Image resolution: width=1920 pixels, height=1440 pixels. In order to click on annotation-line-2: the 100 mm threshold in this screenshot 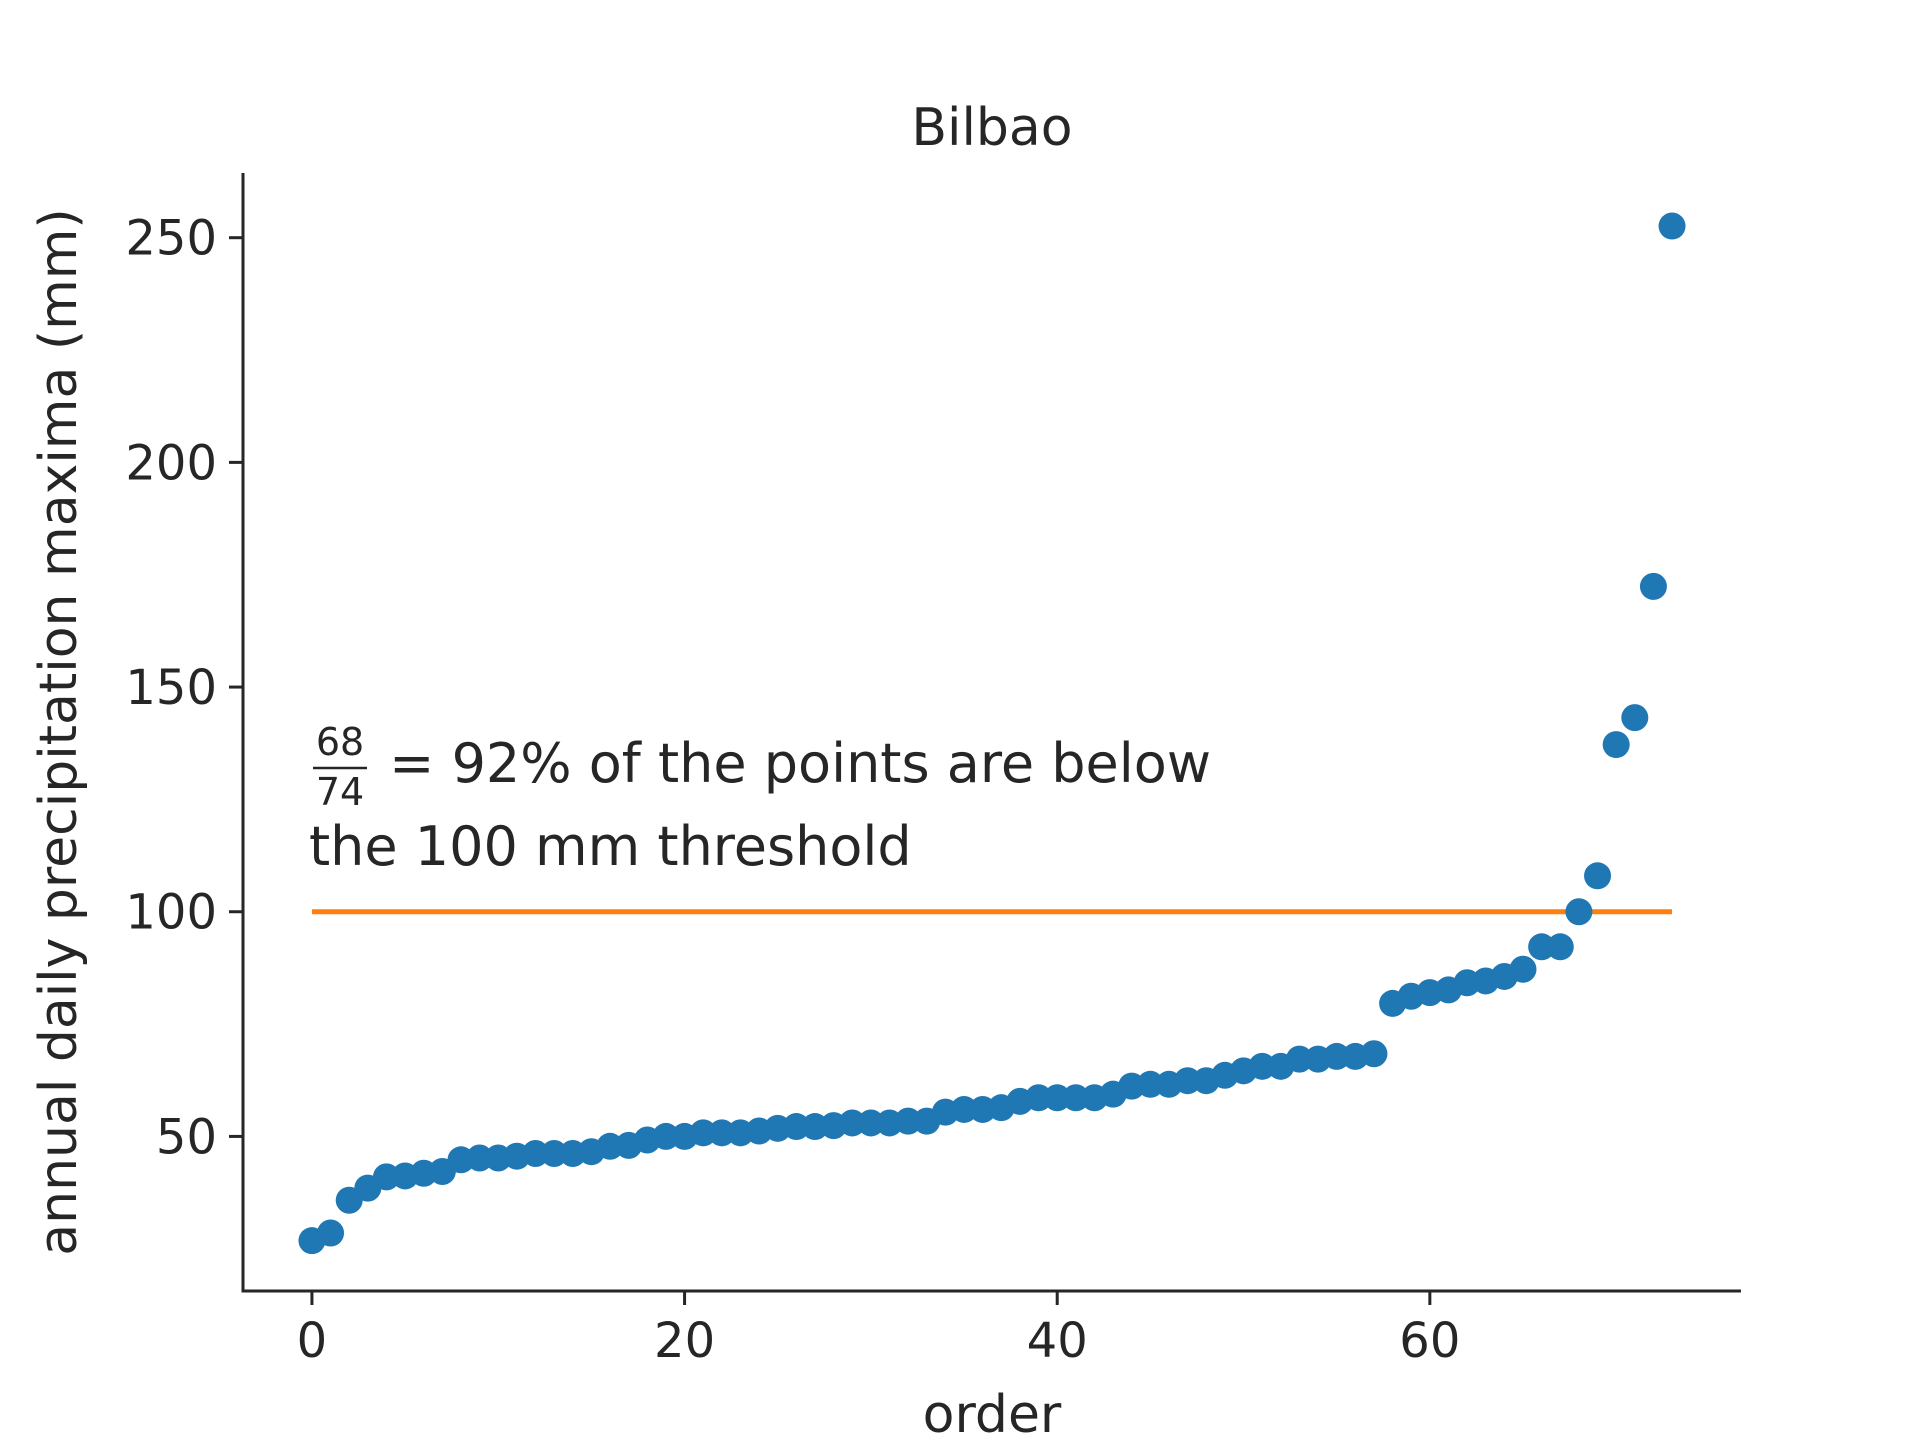, I will do `click(610, 846)`.